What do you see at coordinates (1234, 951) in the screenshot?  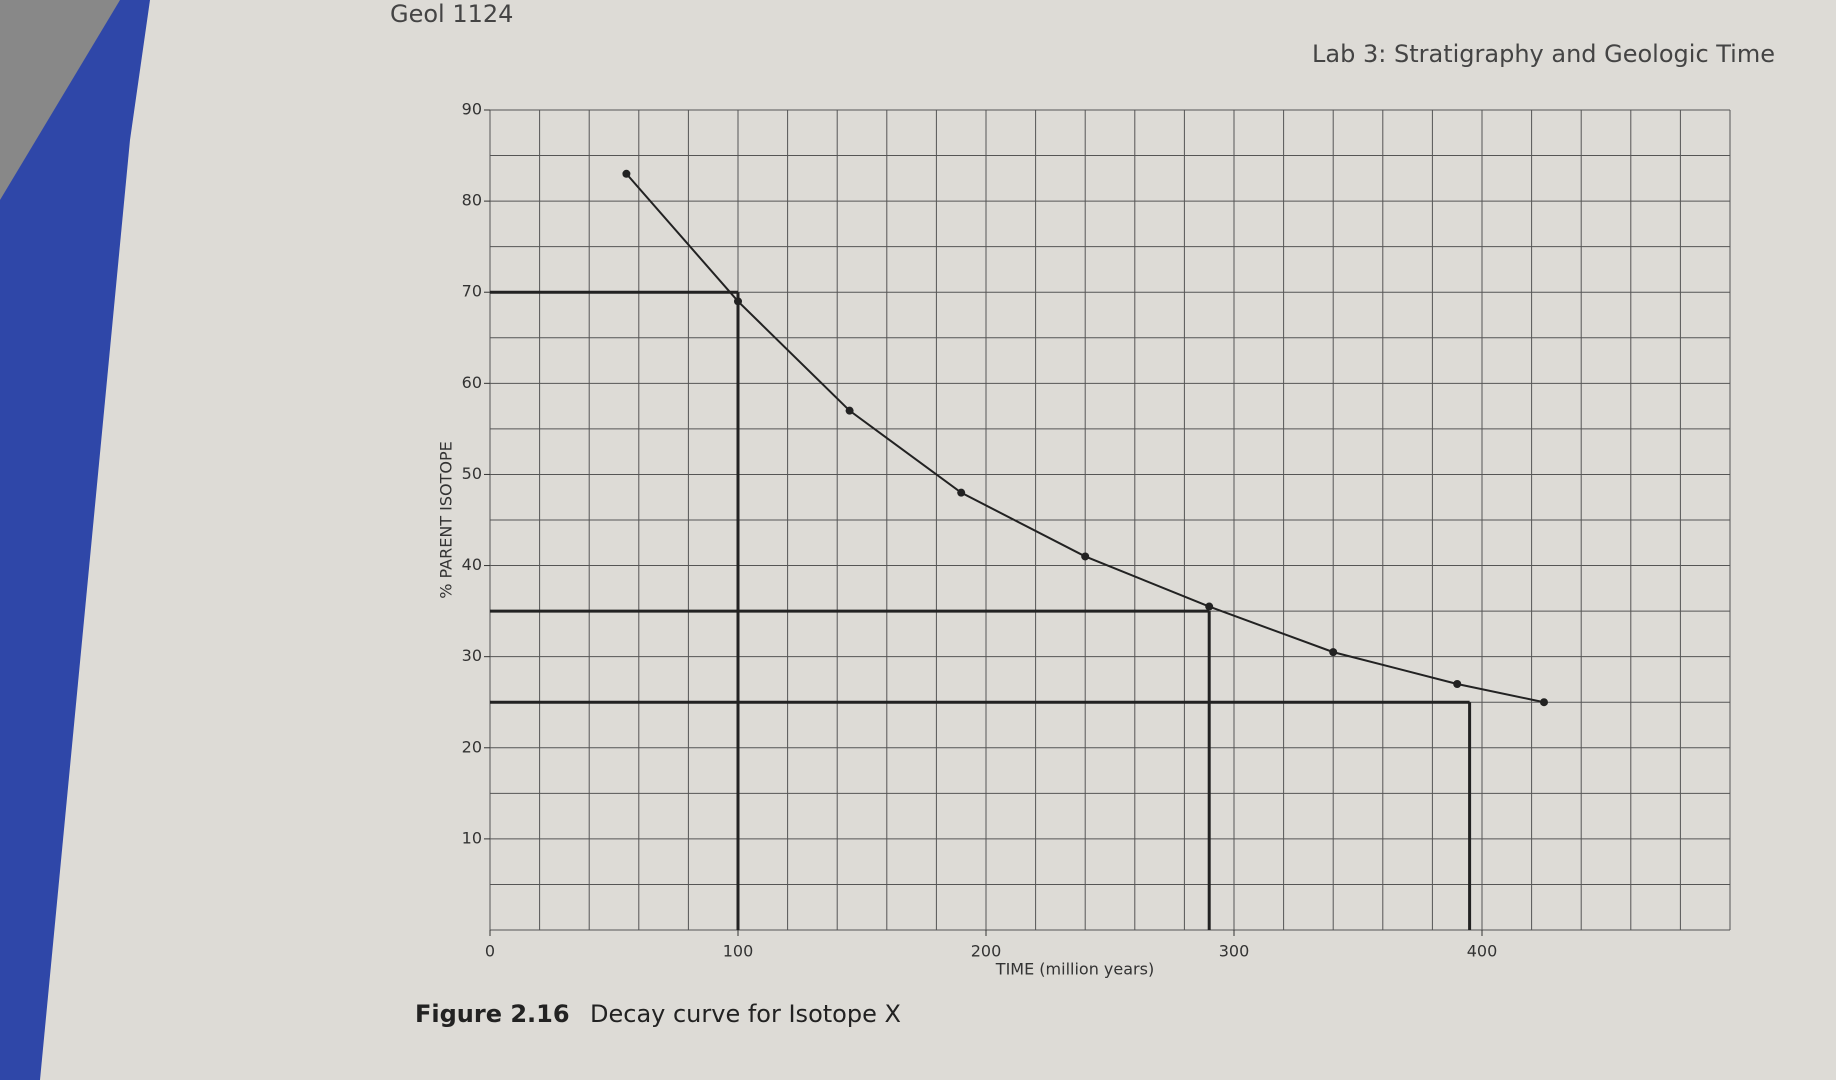 I see `x-tick-label: 300` at bounding box center [1234, 951].